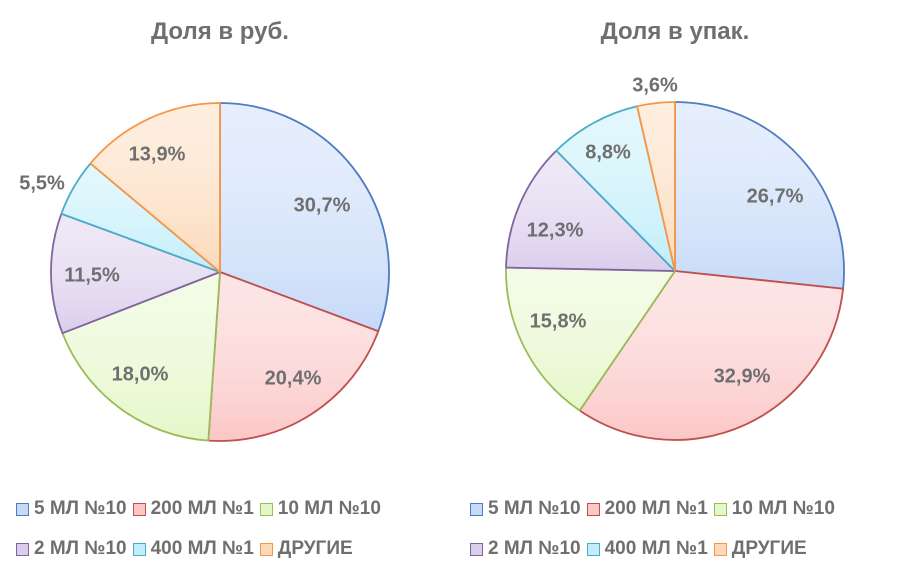 The width and height of the screenshot is (900, 582). What do you see at coordinates (675, 31) in the screenshot?
I see `chart-title-right: Доля в упак.` at bounding box center [675, 31].